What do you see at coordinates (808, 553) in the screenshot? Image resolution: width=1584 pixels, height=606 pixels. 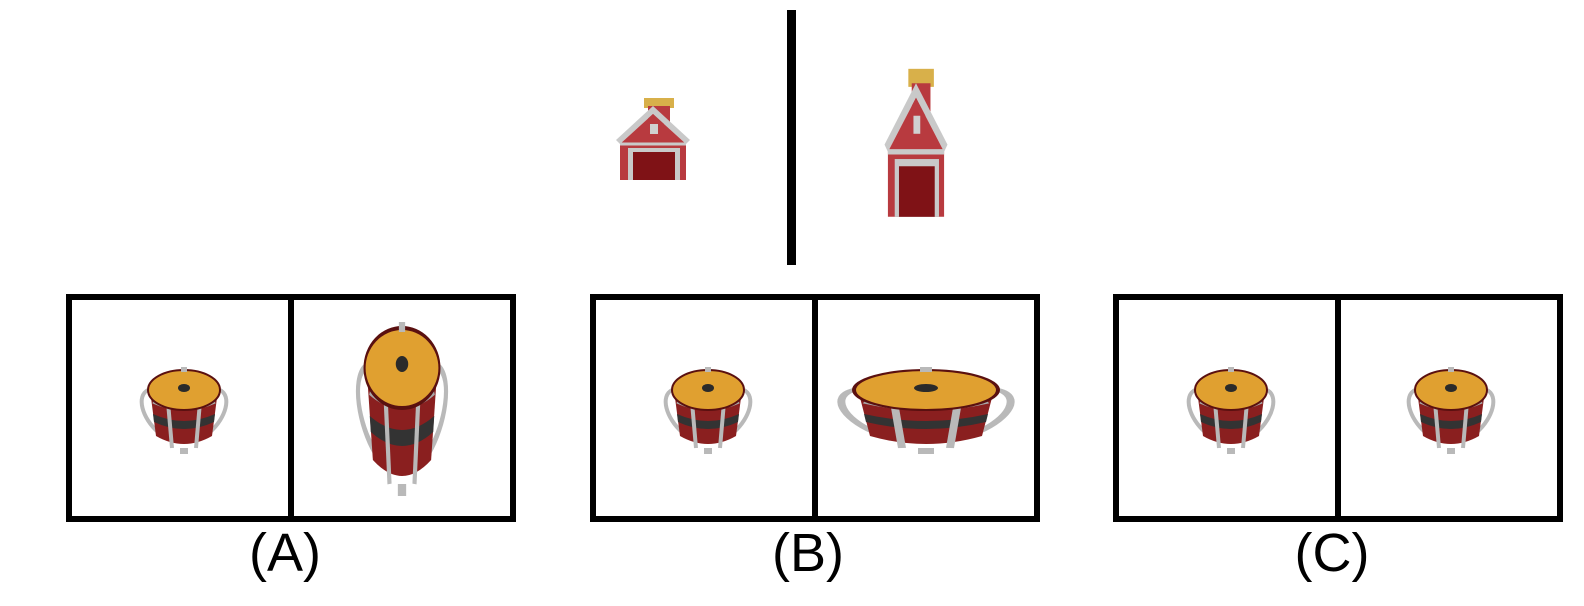 I see `option-b-label: (B)` at bounding box center [808, 553].